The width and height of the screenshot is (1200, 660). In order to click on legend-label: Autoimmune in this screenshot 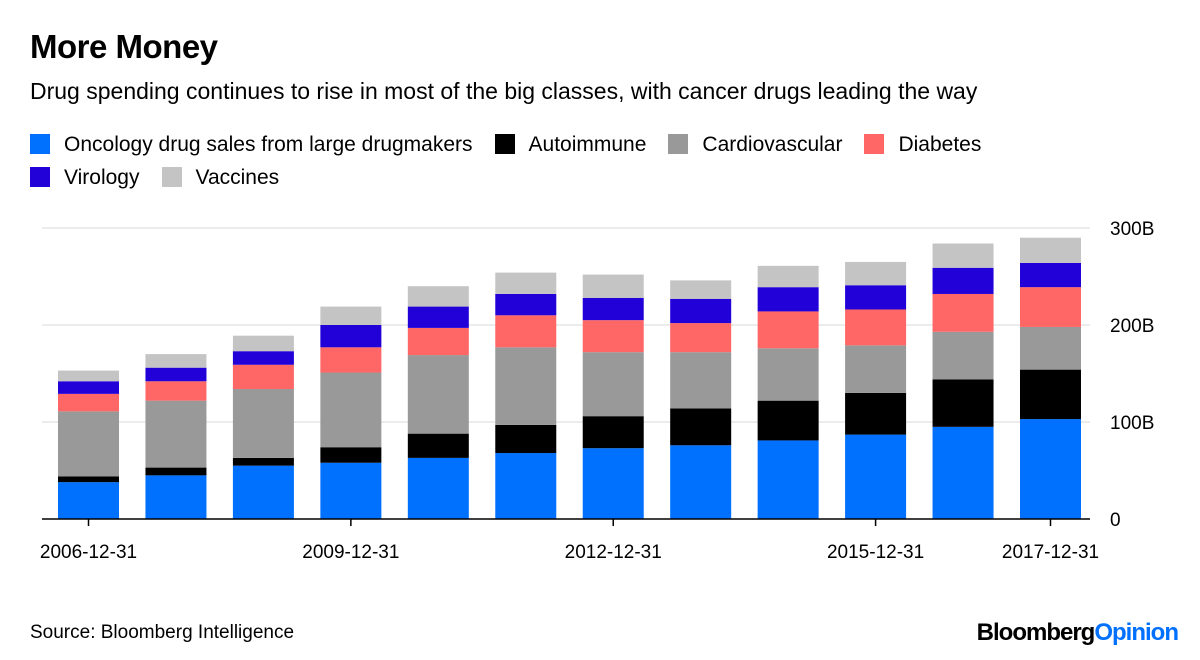, I will do `click(587, 144)`.